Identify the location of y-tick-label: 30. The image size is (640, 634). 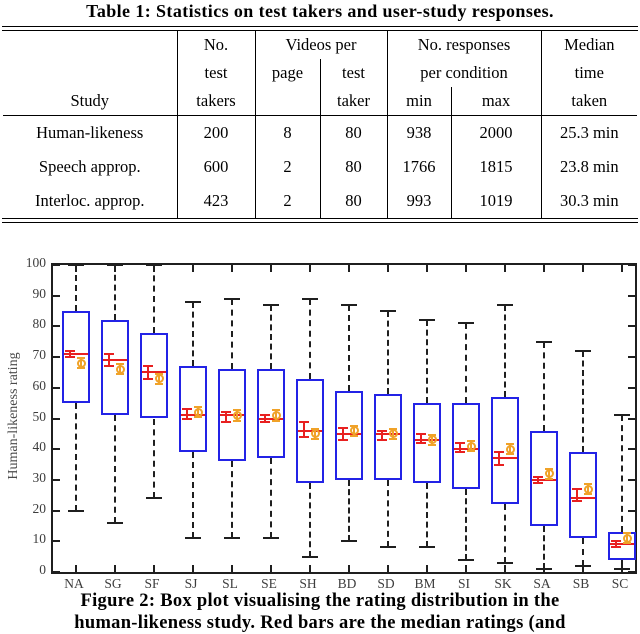
(39, 477).